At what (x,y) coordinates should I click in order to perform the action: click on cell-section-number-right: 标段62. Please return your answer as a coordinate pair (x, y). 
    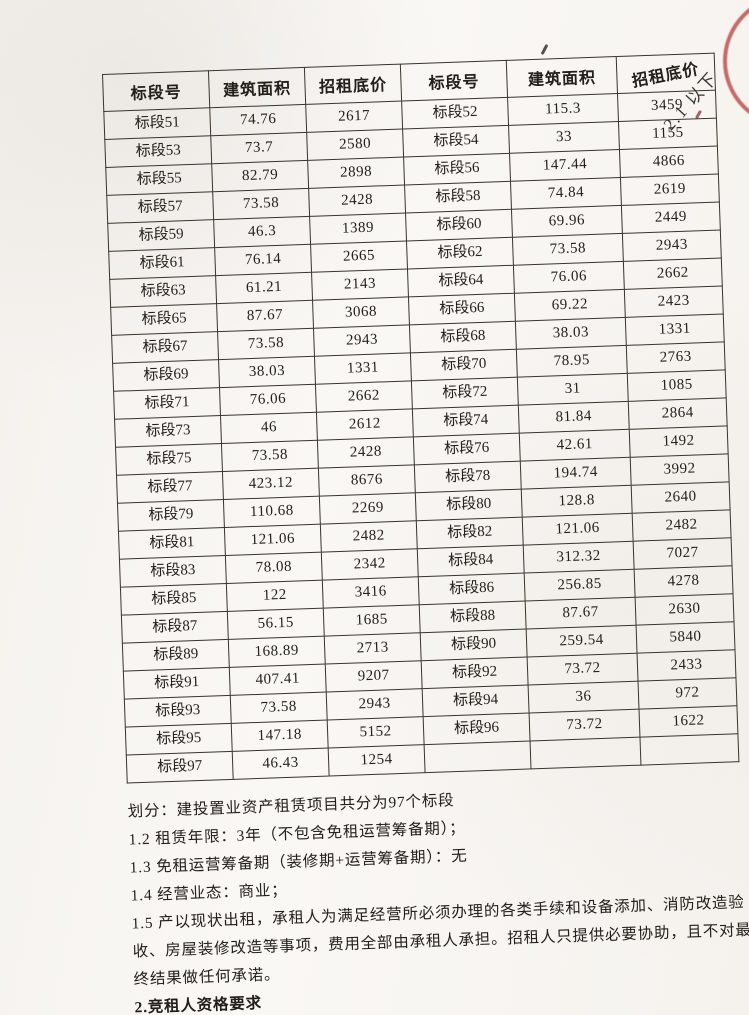
    Looking at the image, I should click on (460, 253).